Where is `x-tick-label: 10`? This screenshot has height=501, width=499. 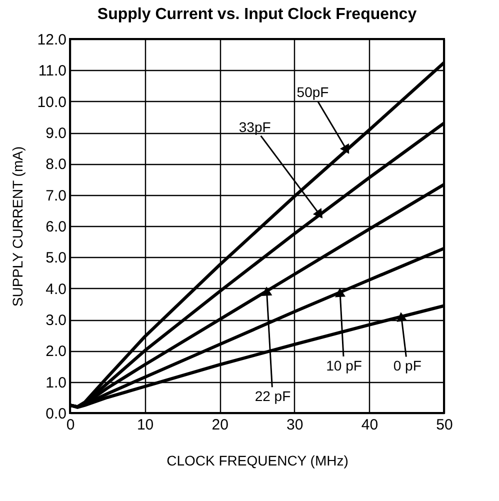 x-tick-label: 10 is located at coordinates (145, 425).